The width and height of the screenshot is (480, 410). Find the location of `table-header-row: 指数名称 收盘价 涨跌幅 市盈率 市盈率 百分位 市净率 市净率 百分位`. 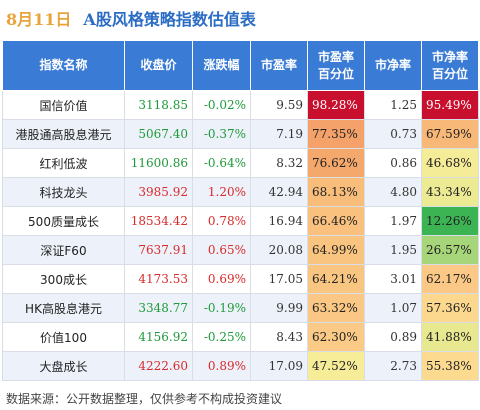

table-header-row: 指数名称 收盘价 涨跌幅 市盈率 市盈率 百分位 市净率 市净率 百分位 is located at coordinates (240, 65).